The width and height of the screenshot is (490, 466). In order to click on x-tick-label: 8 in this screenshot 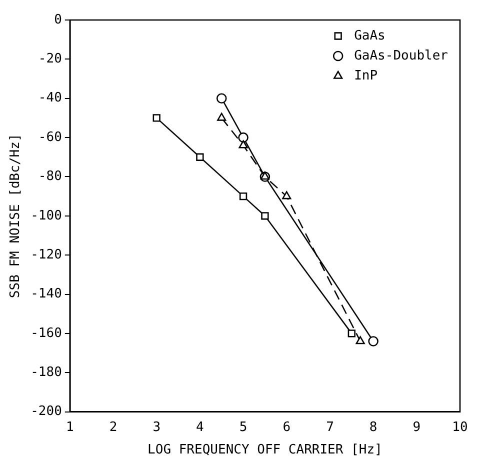, I will do `click(373, 427)`.